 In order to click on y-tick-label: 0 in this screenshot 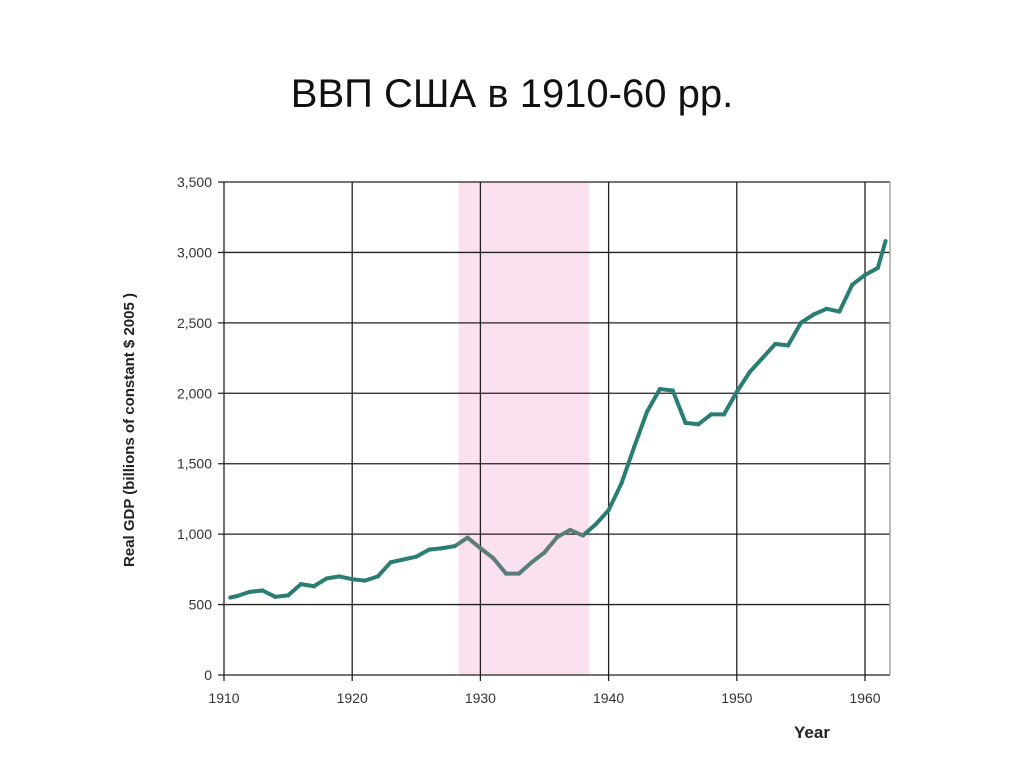, I will do `click(208, 675)`.